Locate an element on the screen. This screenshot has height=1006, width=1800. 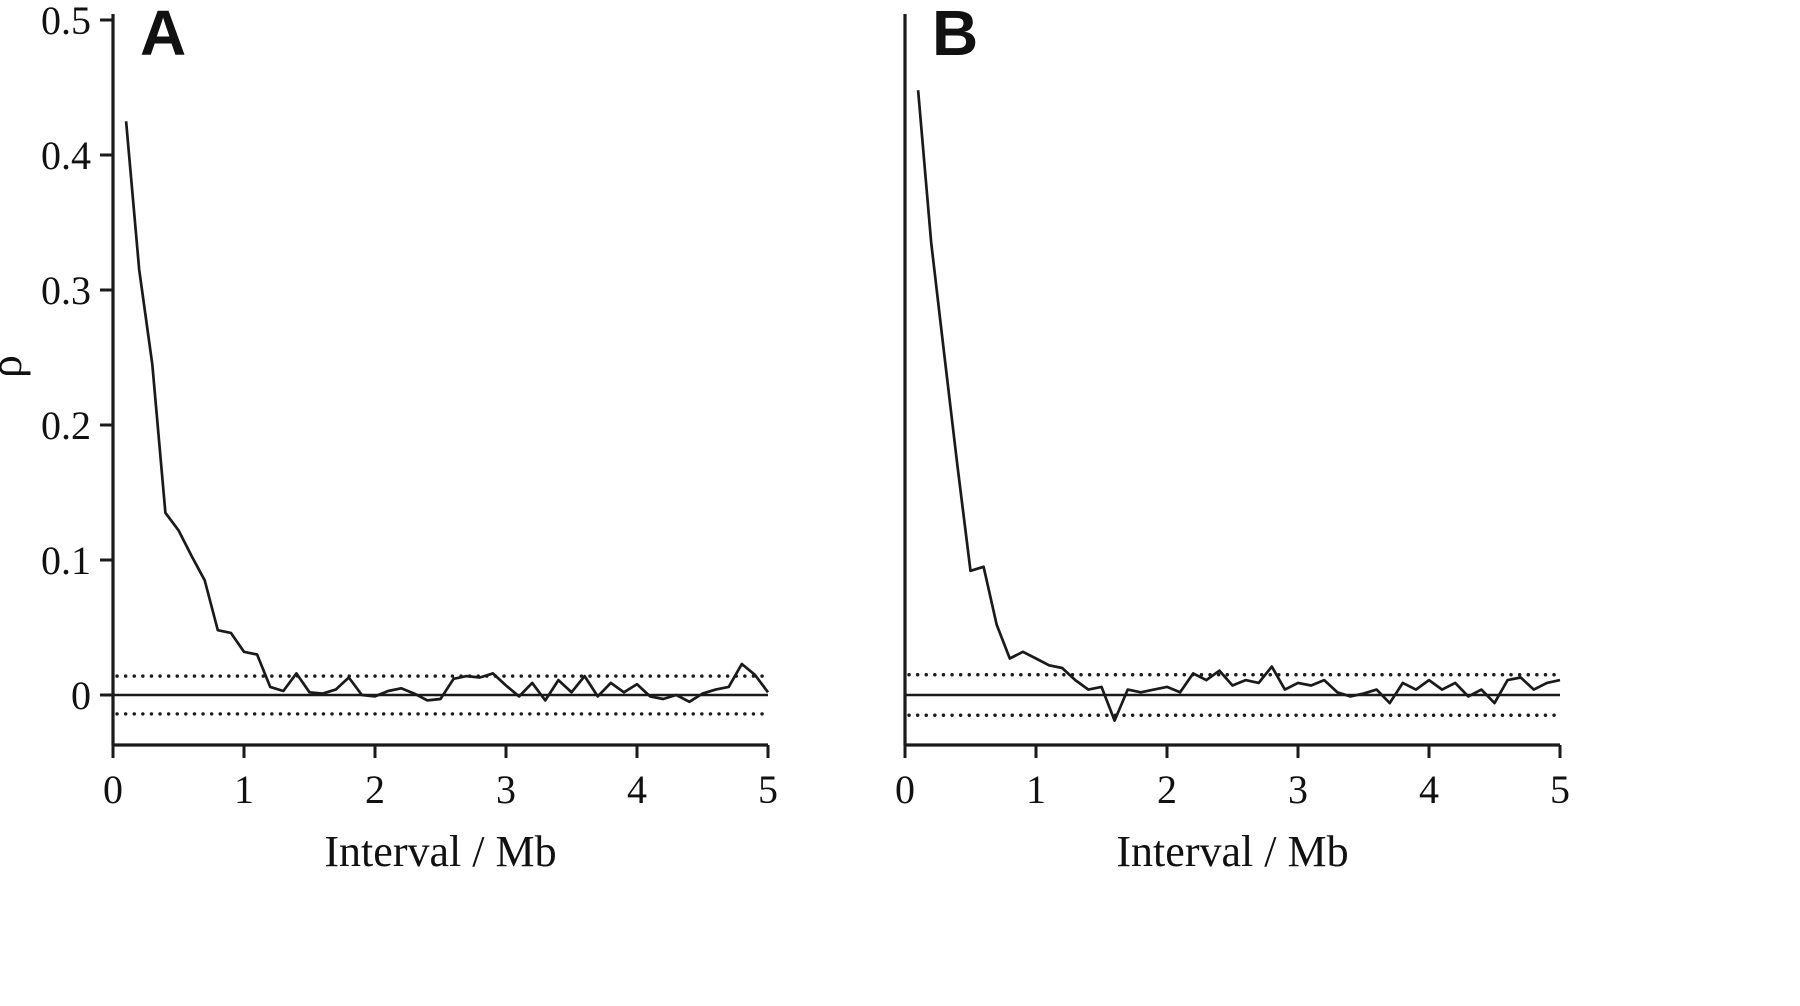
panel-b-letter: B is located at coordinates (955, 34).